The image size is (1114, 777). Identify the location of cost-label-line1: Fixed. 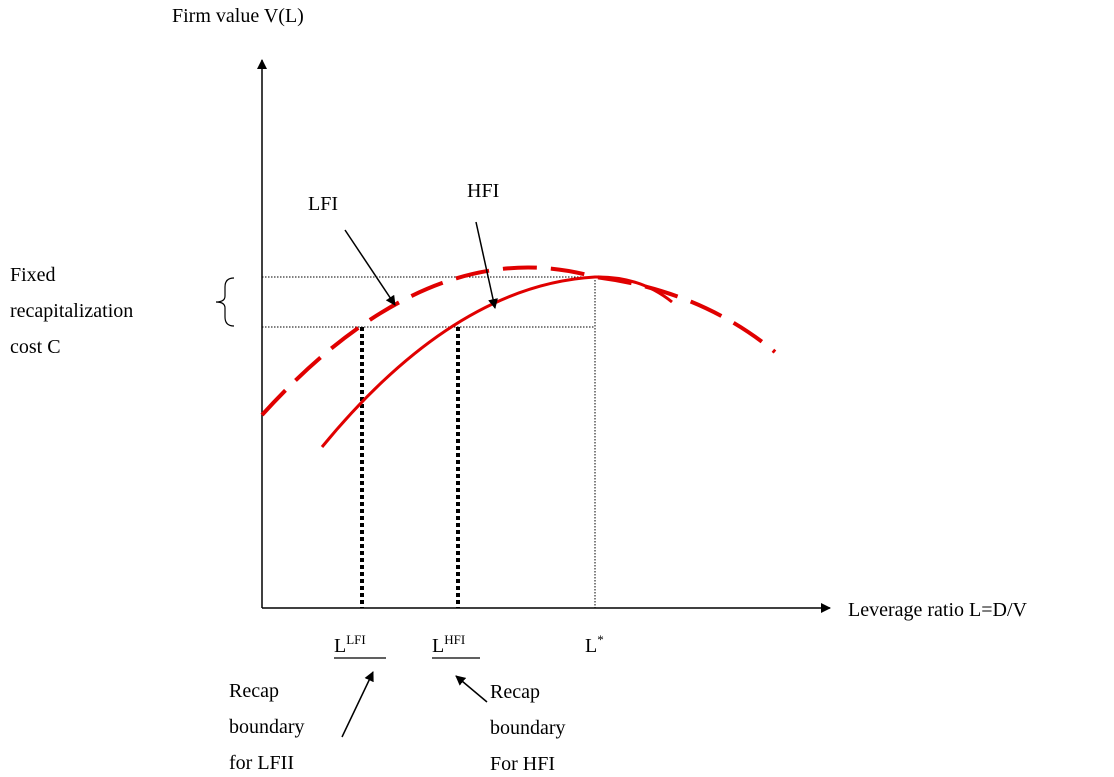
(33, 275).